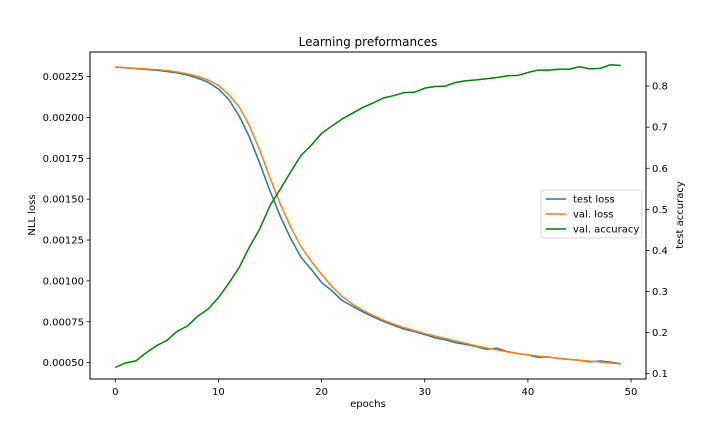 This screenshot has height=436, width=720. Describe the element at coordinates (660, 87) in the screenshot. I see `right-y-tick-label: 0.8` at that location.